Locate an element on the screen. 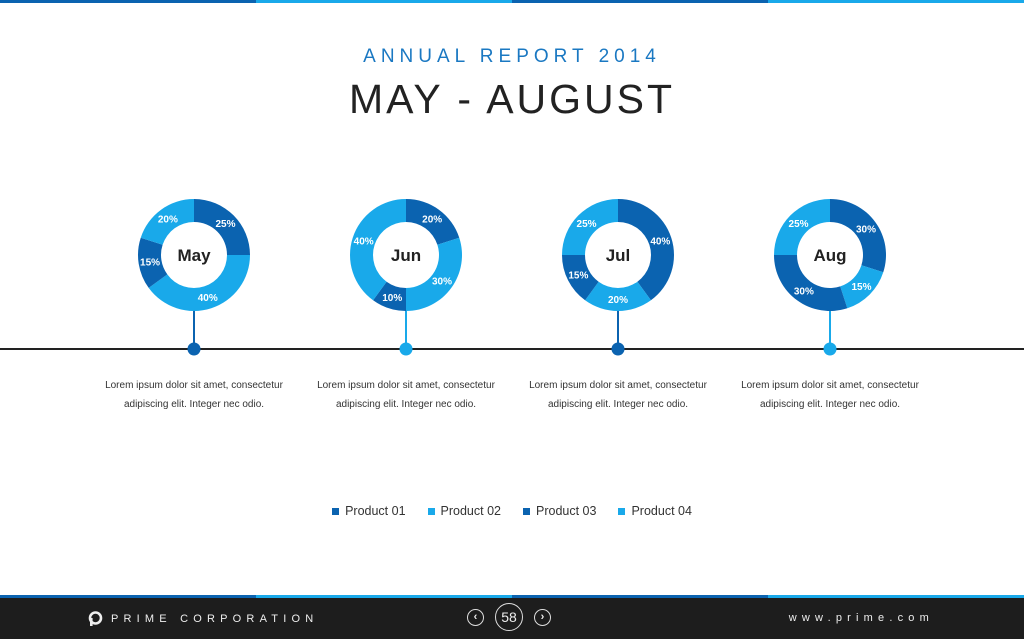 The width and height of the screenshot is (1024, 639). slice-label-aug-2: 15% is located at coordinates (861, 287).